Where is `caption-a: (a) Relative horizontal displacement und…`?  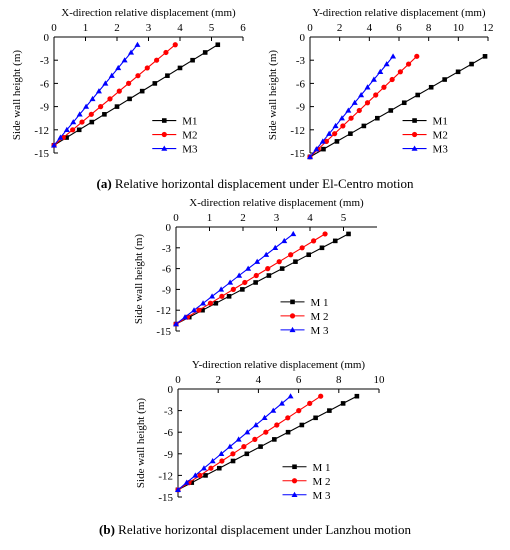 caption-a: (a) Relative horizontal displacement und… is located at coordinates (255, 184).